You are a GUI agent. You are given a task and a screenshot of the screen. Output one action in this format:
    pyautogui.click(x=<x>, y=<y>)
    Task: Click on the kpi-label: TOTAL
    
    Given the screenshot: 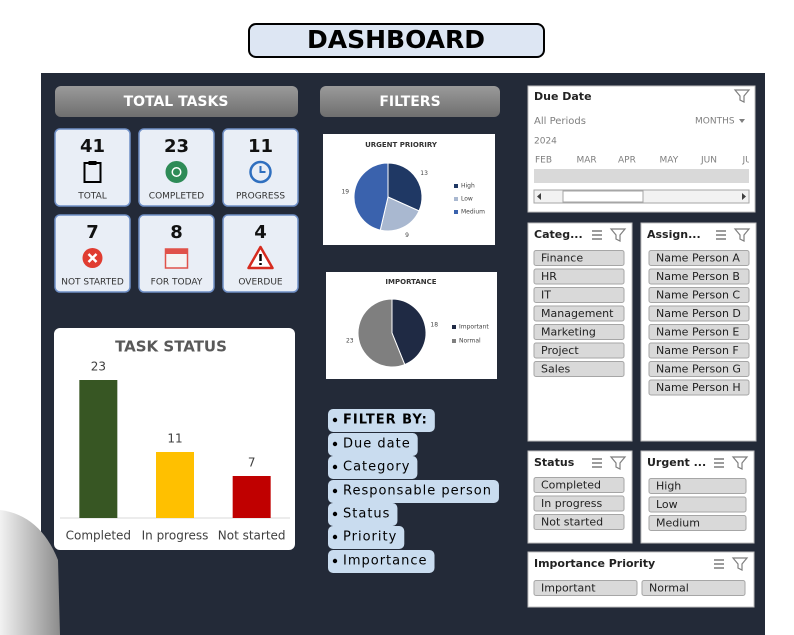 What is the action you would take?
    pyautogui.click(x=92, y=197)
    